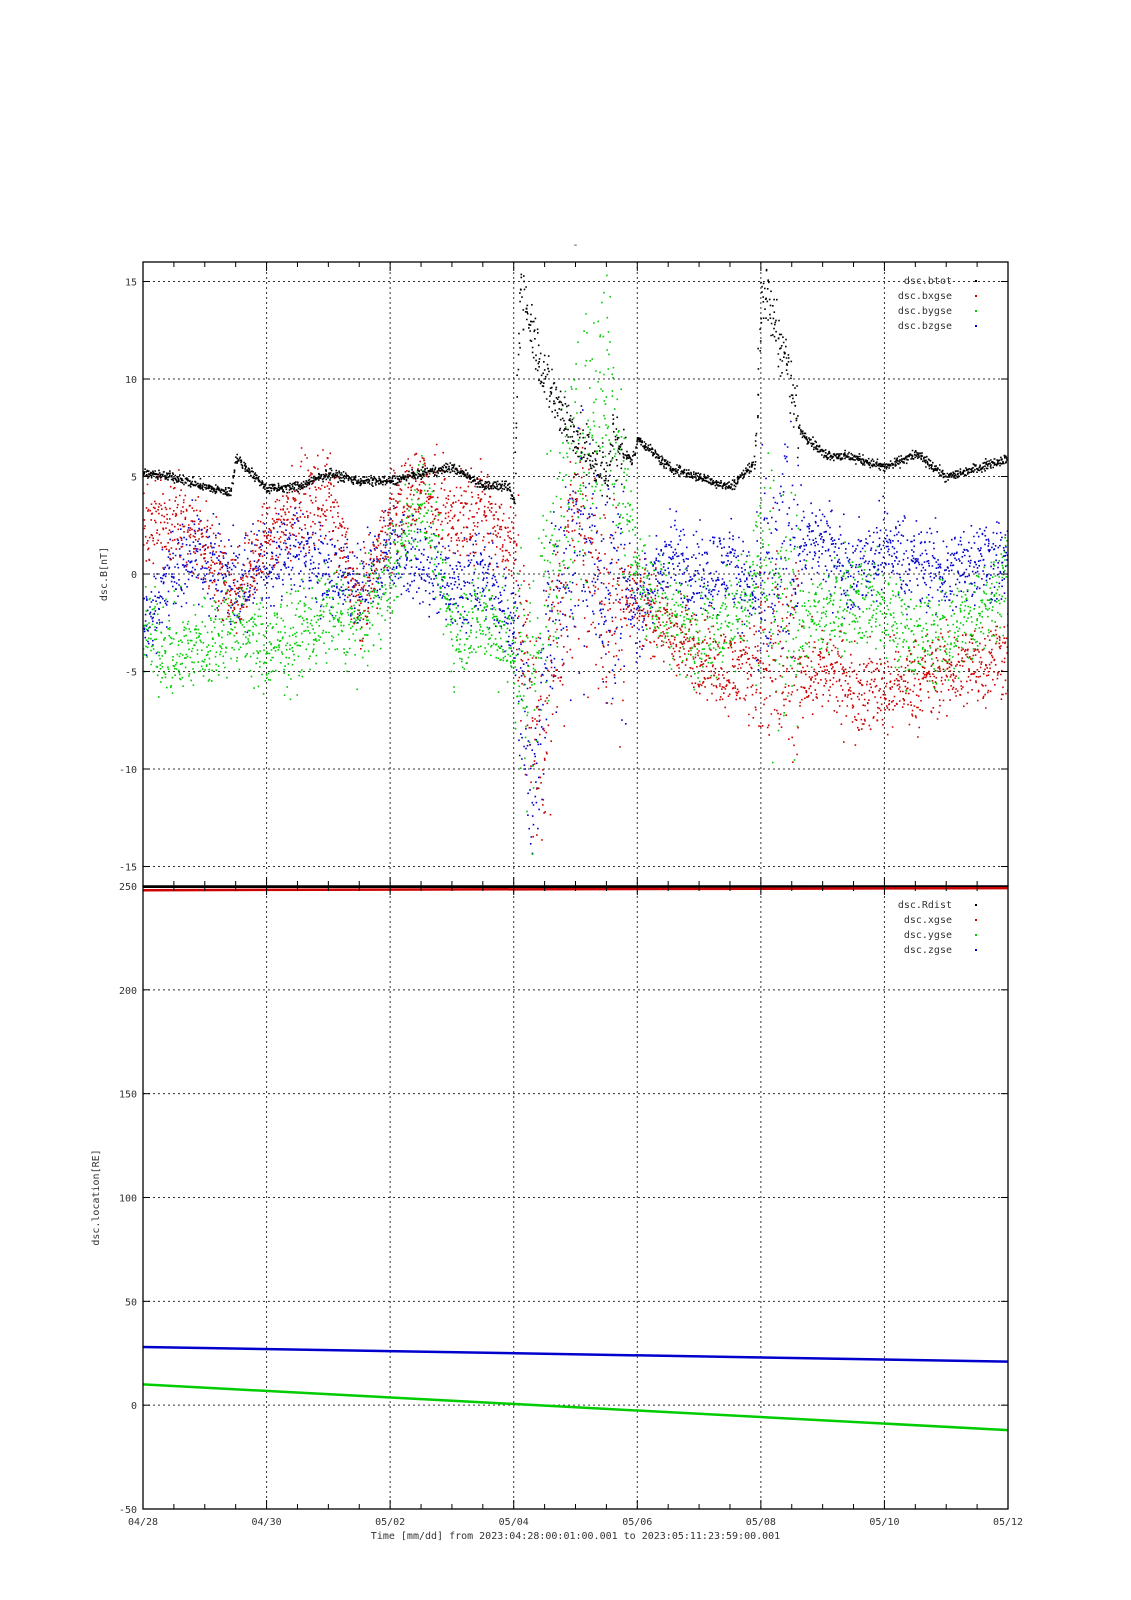 Image resolution: width=1131 pixels, height=1600 pixels. I want to click on x-tick-label: 04/28, so click(143, 1522).